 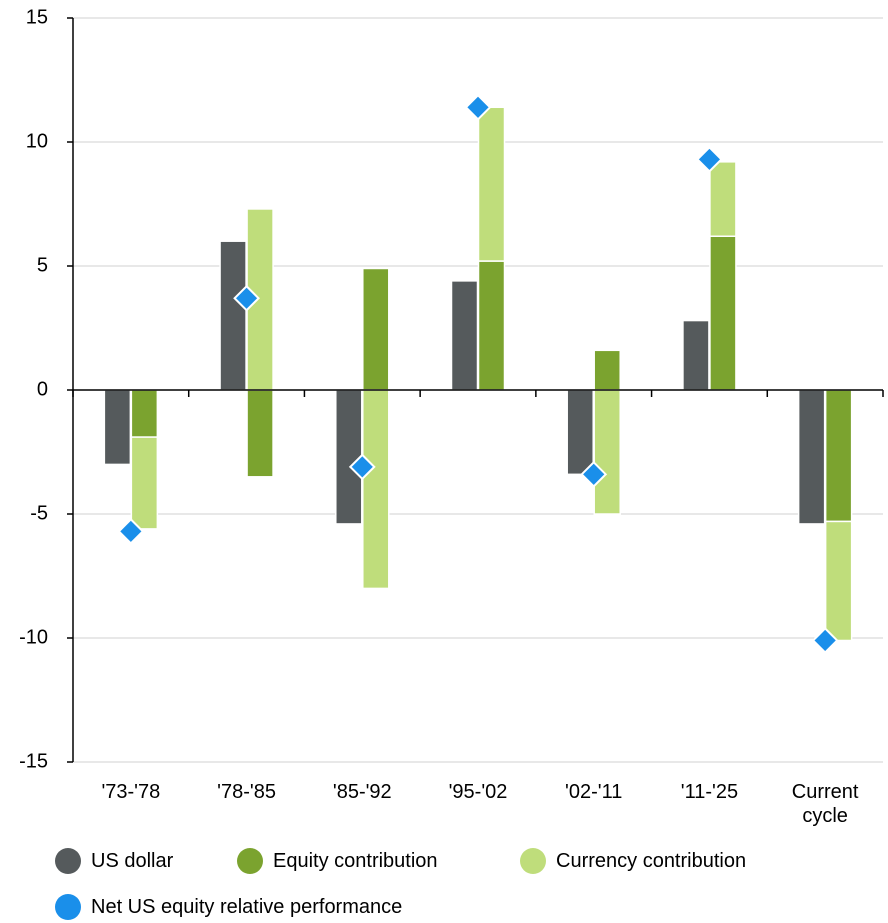 I want to click on legend-item: Equity contribution, so click(x=337, y=861).